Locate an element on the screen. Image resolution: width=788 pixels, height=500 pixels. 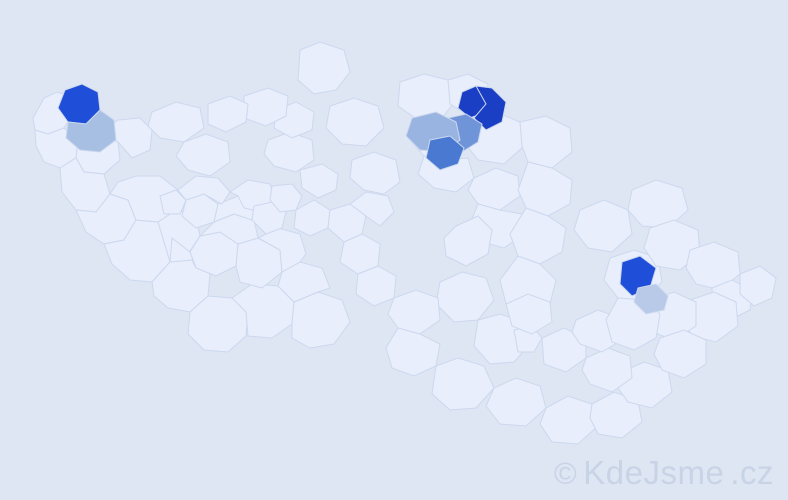
region-chomutov-base is located at coordinates (176, 122).